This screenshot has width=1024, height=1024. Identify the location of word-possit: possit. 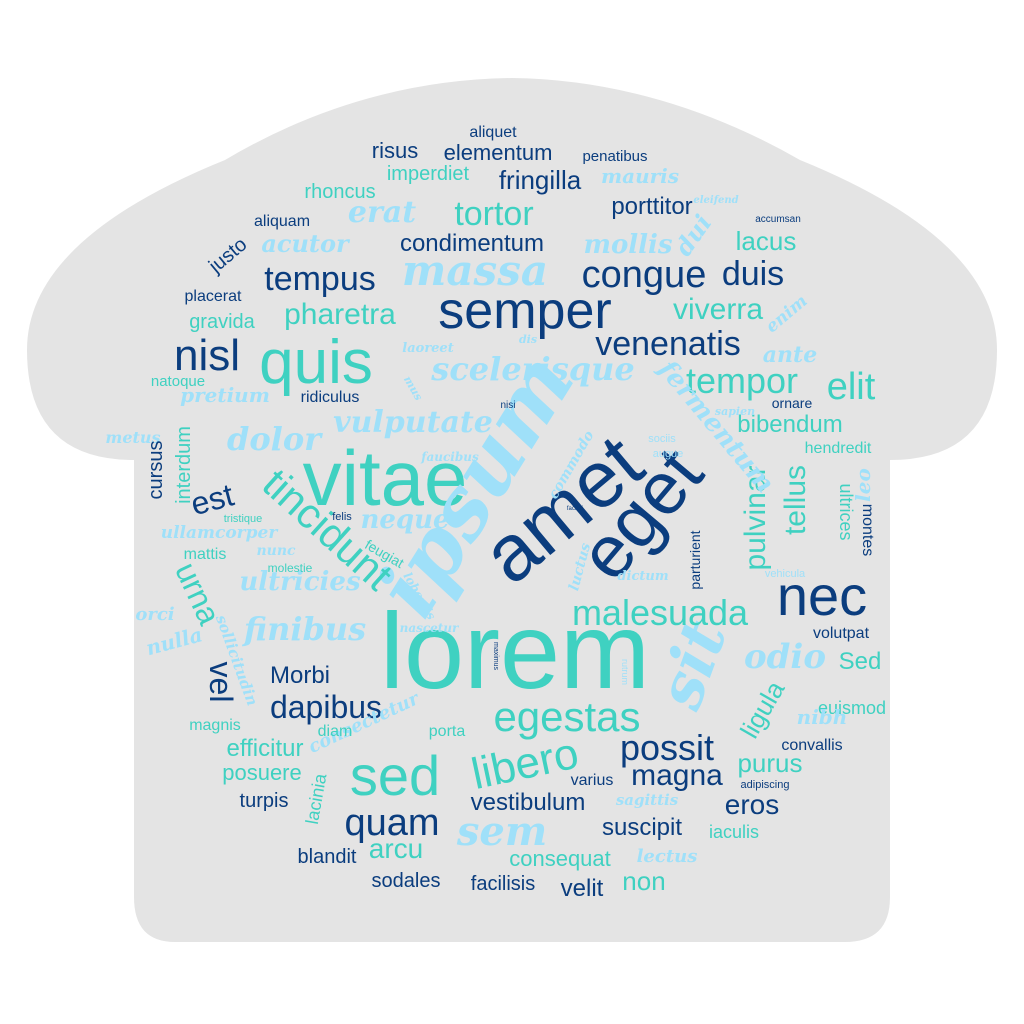
(667, 747).